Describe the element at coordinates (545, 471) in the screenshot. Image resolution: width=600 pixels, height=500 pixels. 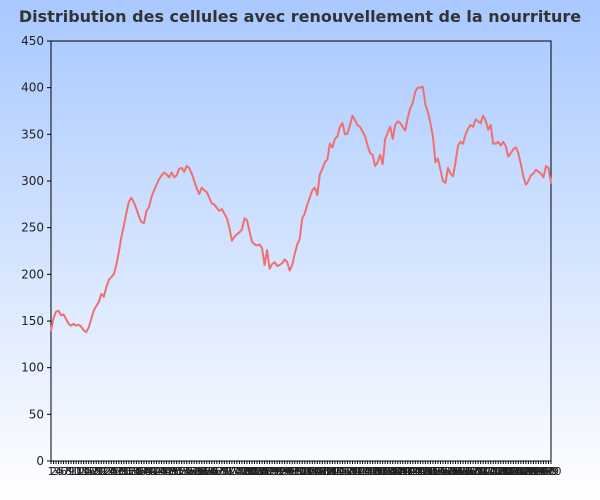
I see `x-tick-label: 198` at that location.